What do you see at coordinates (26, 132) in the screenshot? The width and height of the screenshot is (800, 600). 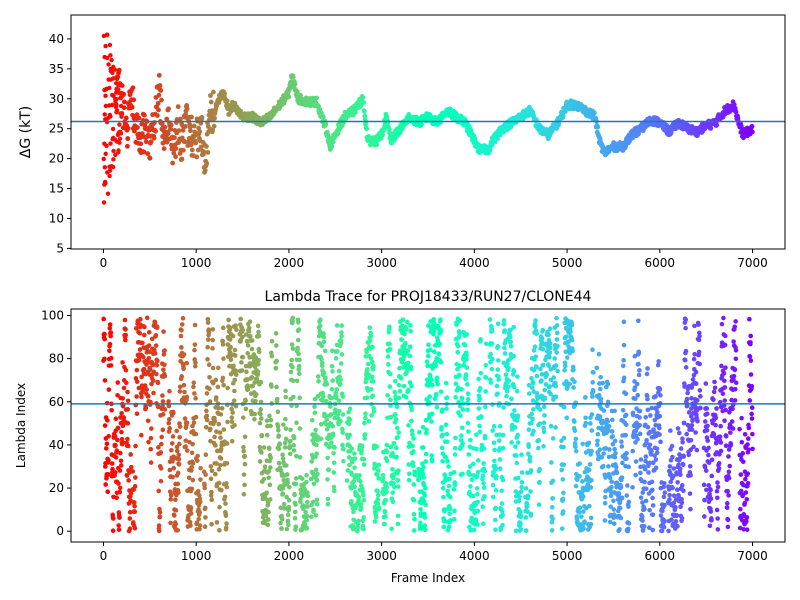 I see `delta-g-y-axis-label: ΔG (kT)` at bounding box center [26, 132].